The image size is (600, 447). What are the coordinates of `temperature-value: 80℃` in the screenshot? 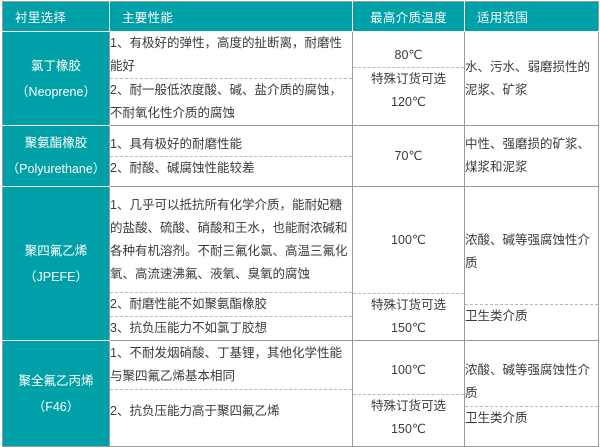 It's located at (408, 55).